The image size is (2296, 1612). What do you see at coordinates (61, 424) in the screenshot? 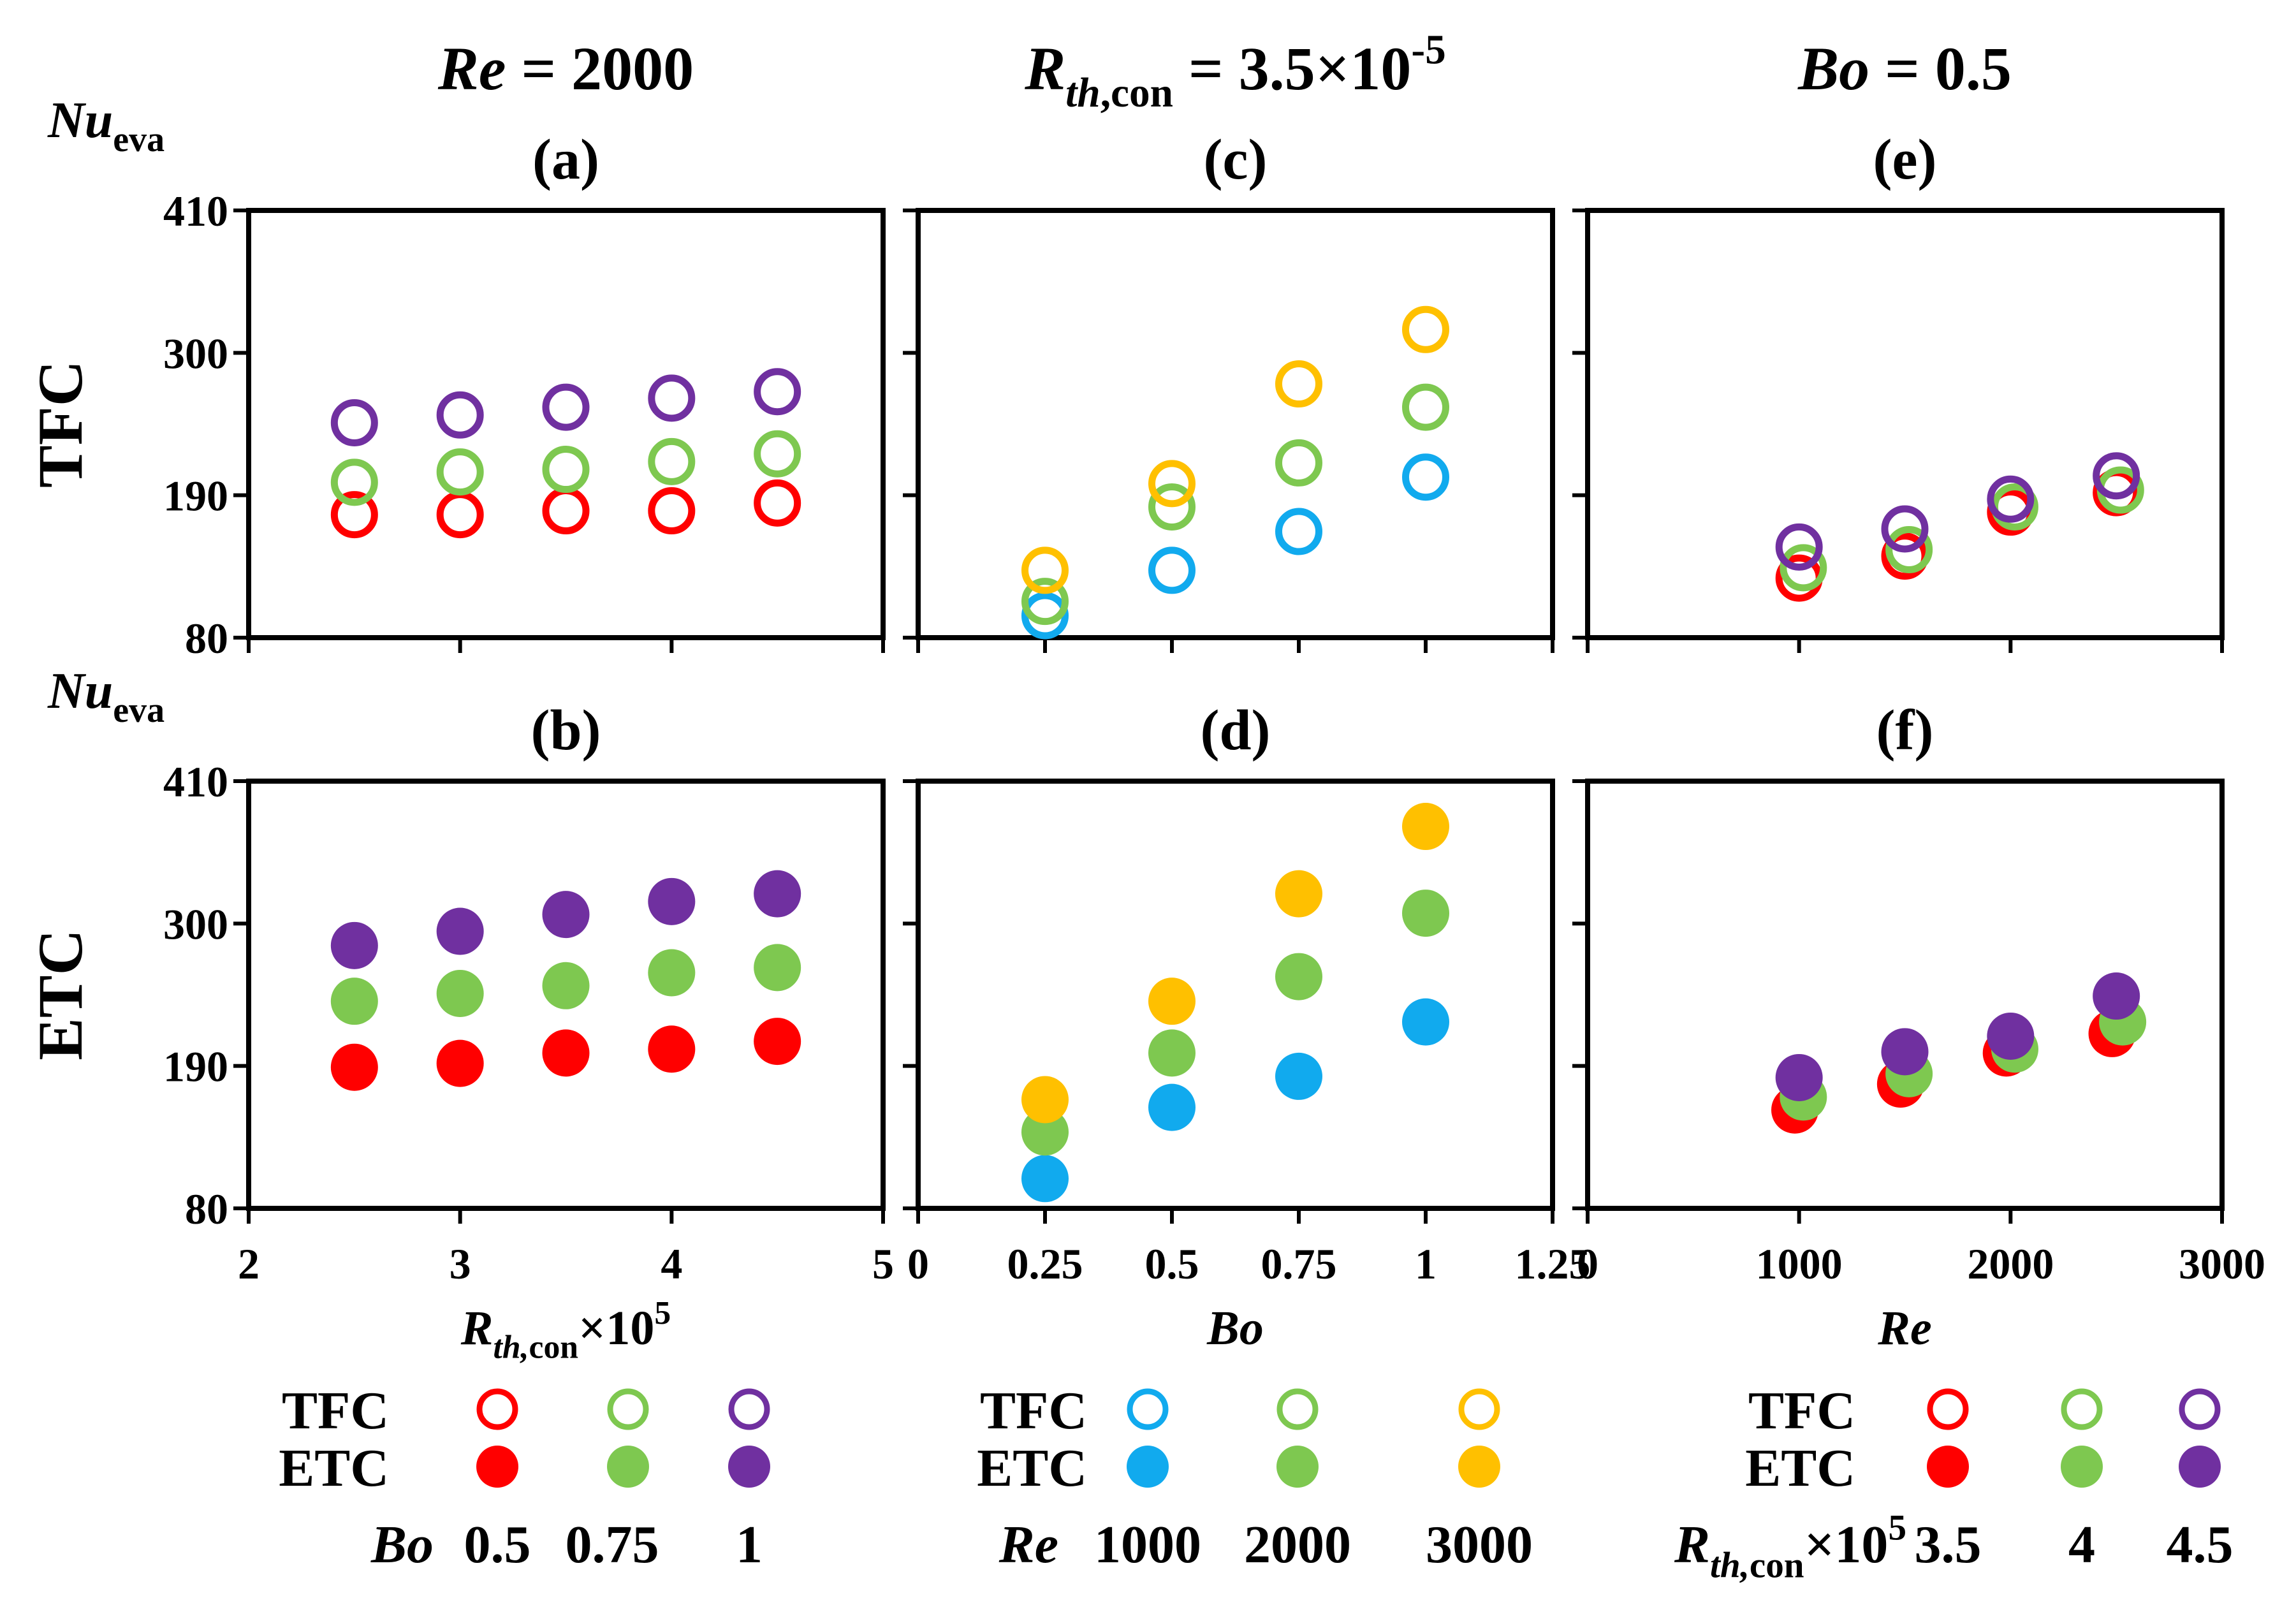
I see `row-label-tfc: TFC` at bounding box center [61, 424].